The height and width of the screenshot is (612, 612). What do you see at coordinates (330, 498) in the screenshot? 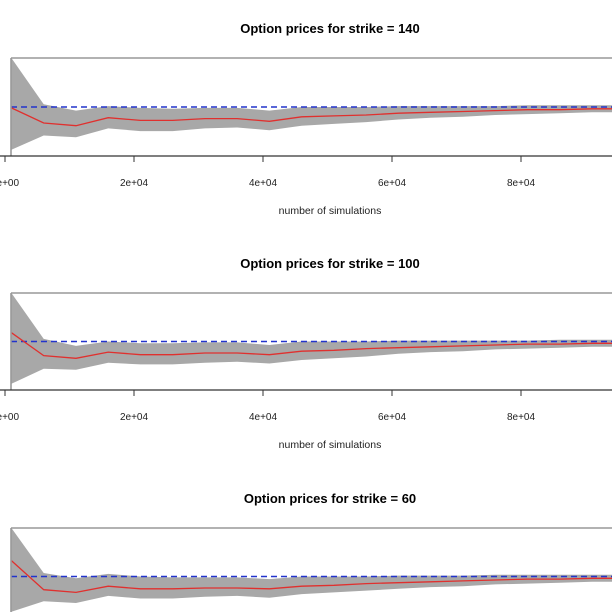
I see `chart-title: Option prices for strike = 60` at bounding box center [330, 498].